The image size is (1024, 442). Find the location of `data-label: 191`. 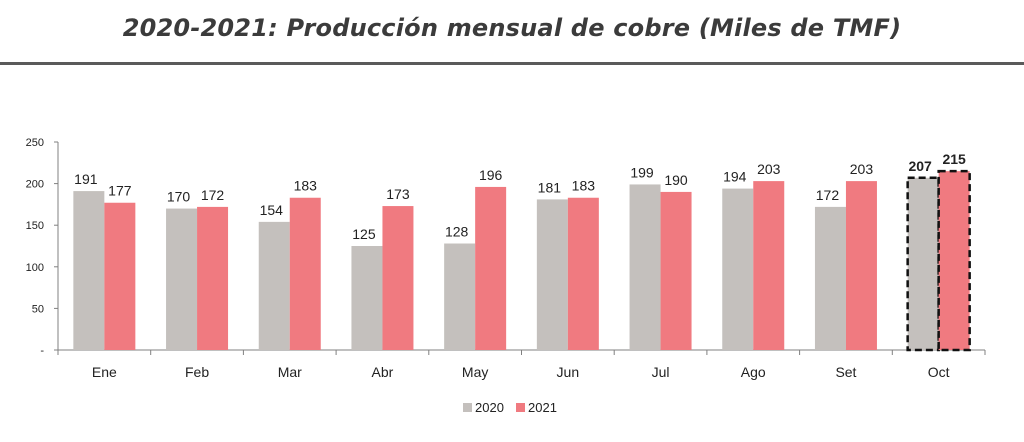

data-label: 191 is located at coordinates (86, 179).